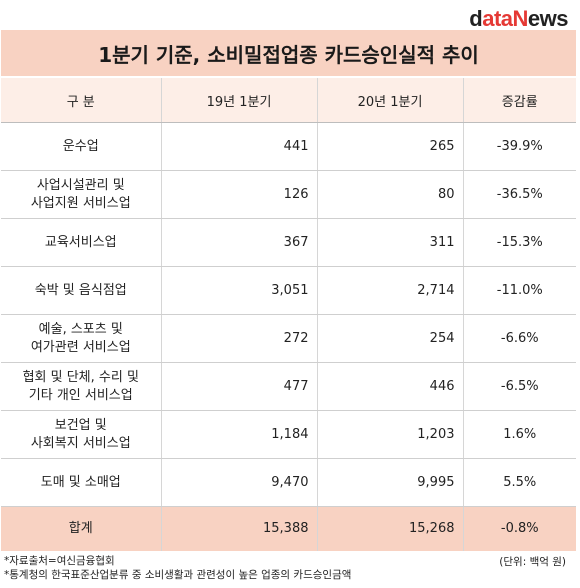 This screenshot has width=580, height=588. I want to click on unit-note: (단위: 백억 원), so click(532, 562).